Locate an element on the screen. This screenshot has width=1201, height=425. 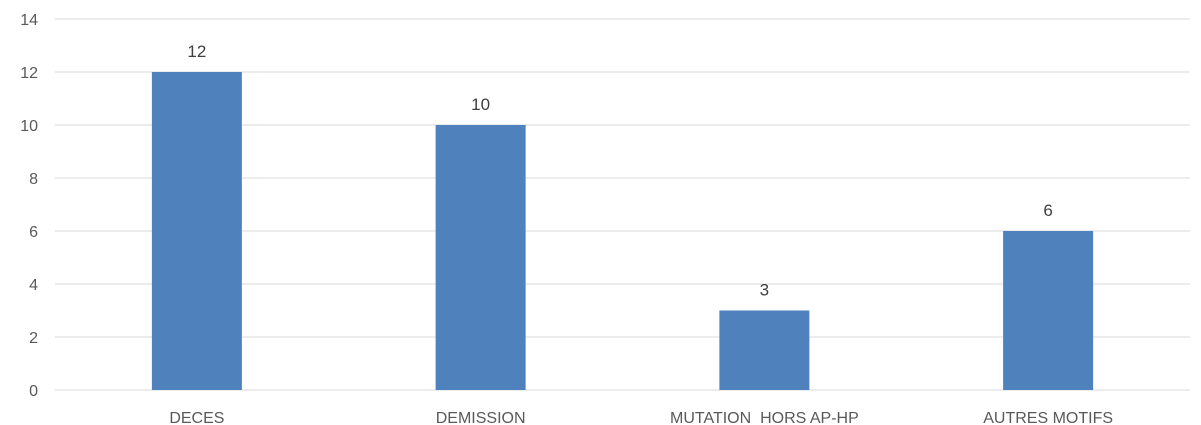
y-tick-label: 12 is located at coordinates (29, 73).